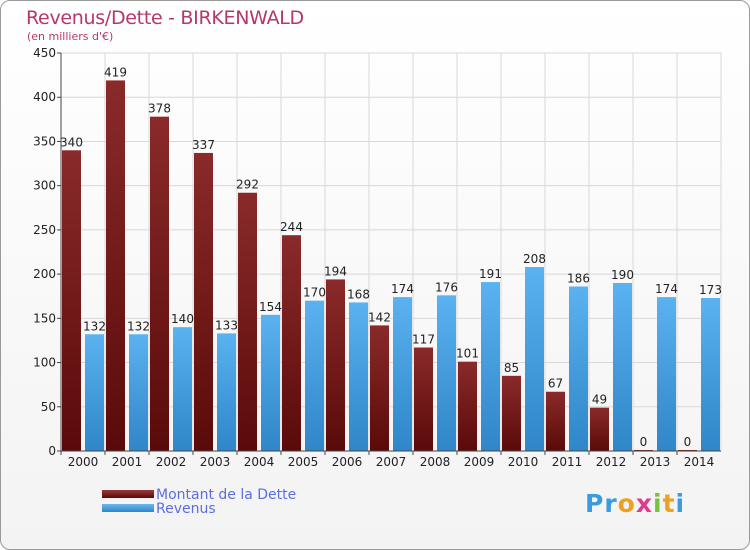 This screenshot has height=550, width=750. What do you see at coordinates (44, 97) in the screenshot?
I see `y-tick-label: 400` at bounding box center [44, 97].